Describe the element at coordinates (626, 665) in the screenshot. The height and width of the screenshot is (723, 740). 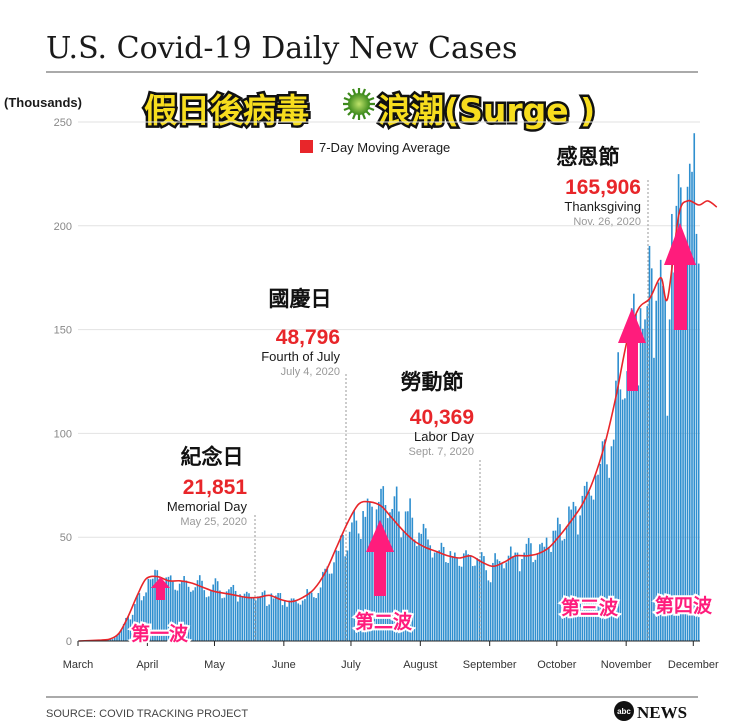
I see `x-tick-label: November` at that location.